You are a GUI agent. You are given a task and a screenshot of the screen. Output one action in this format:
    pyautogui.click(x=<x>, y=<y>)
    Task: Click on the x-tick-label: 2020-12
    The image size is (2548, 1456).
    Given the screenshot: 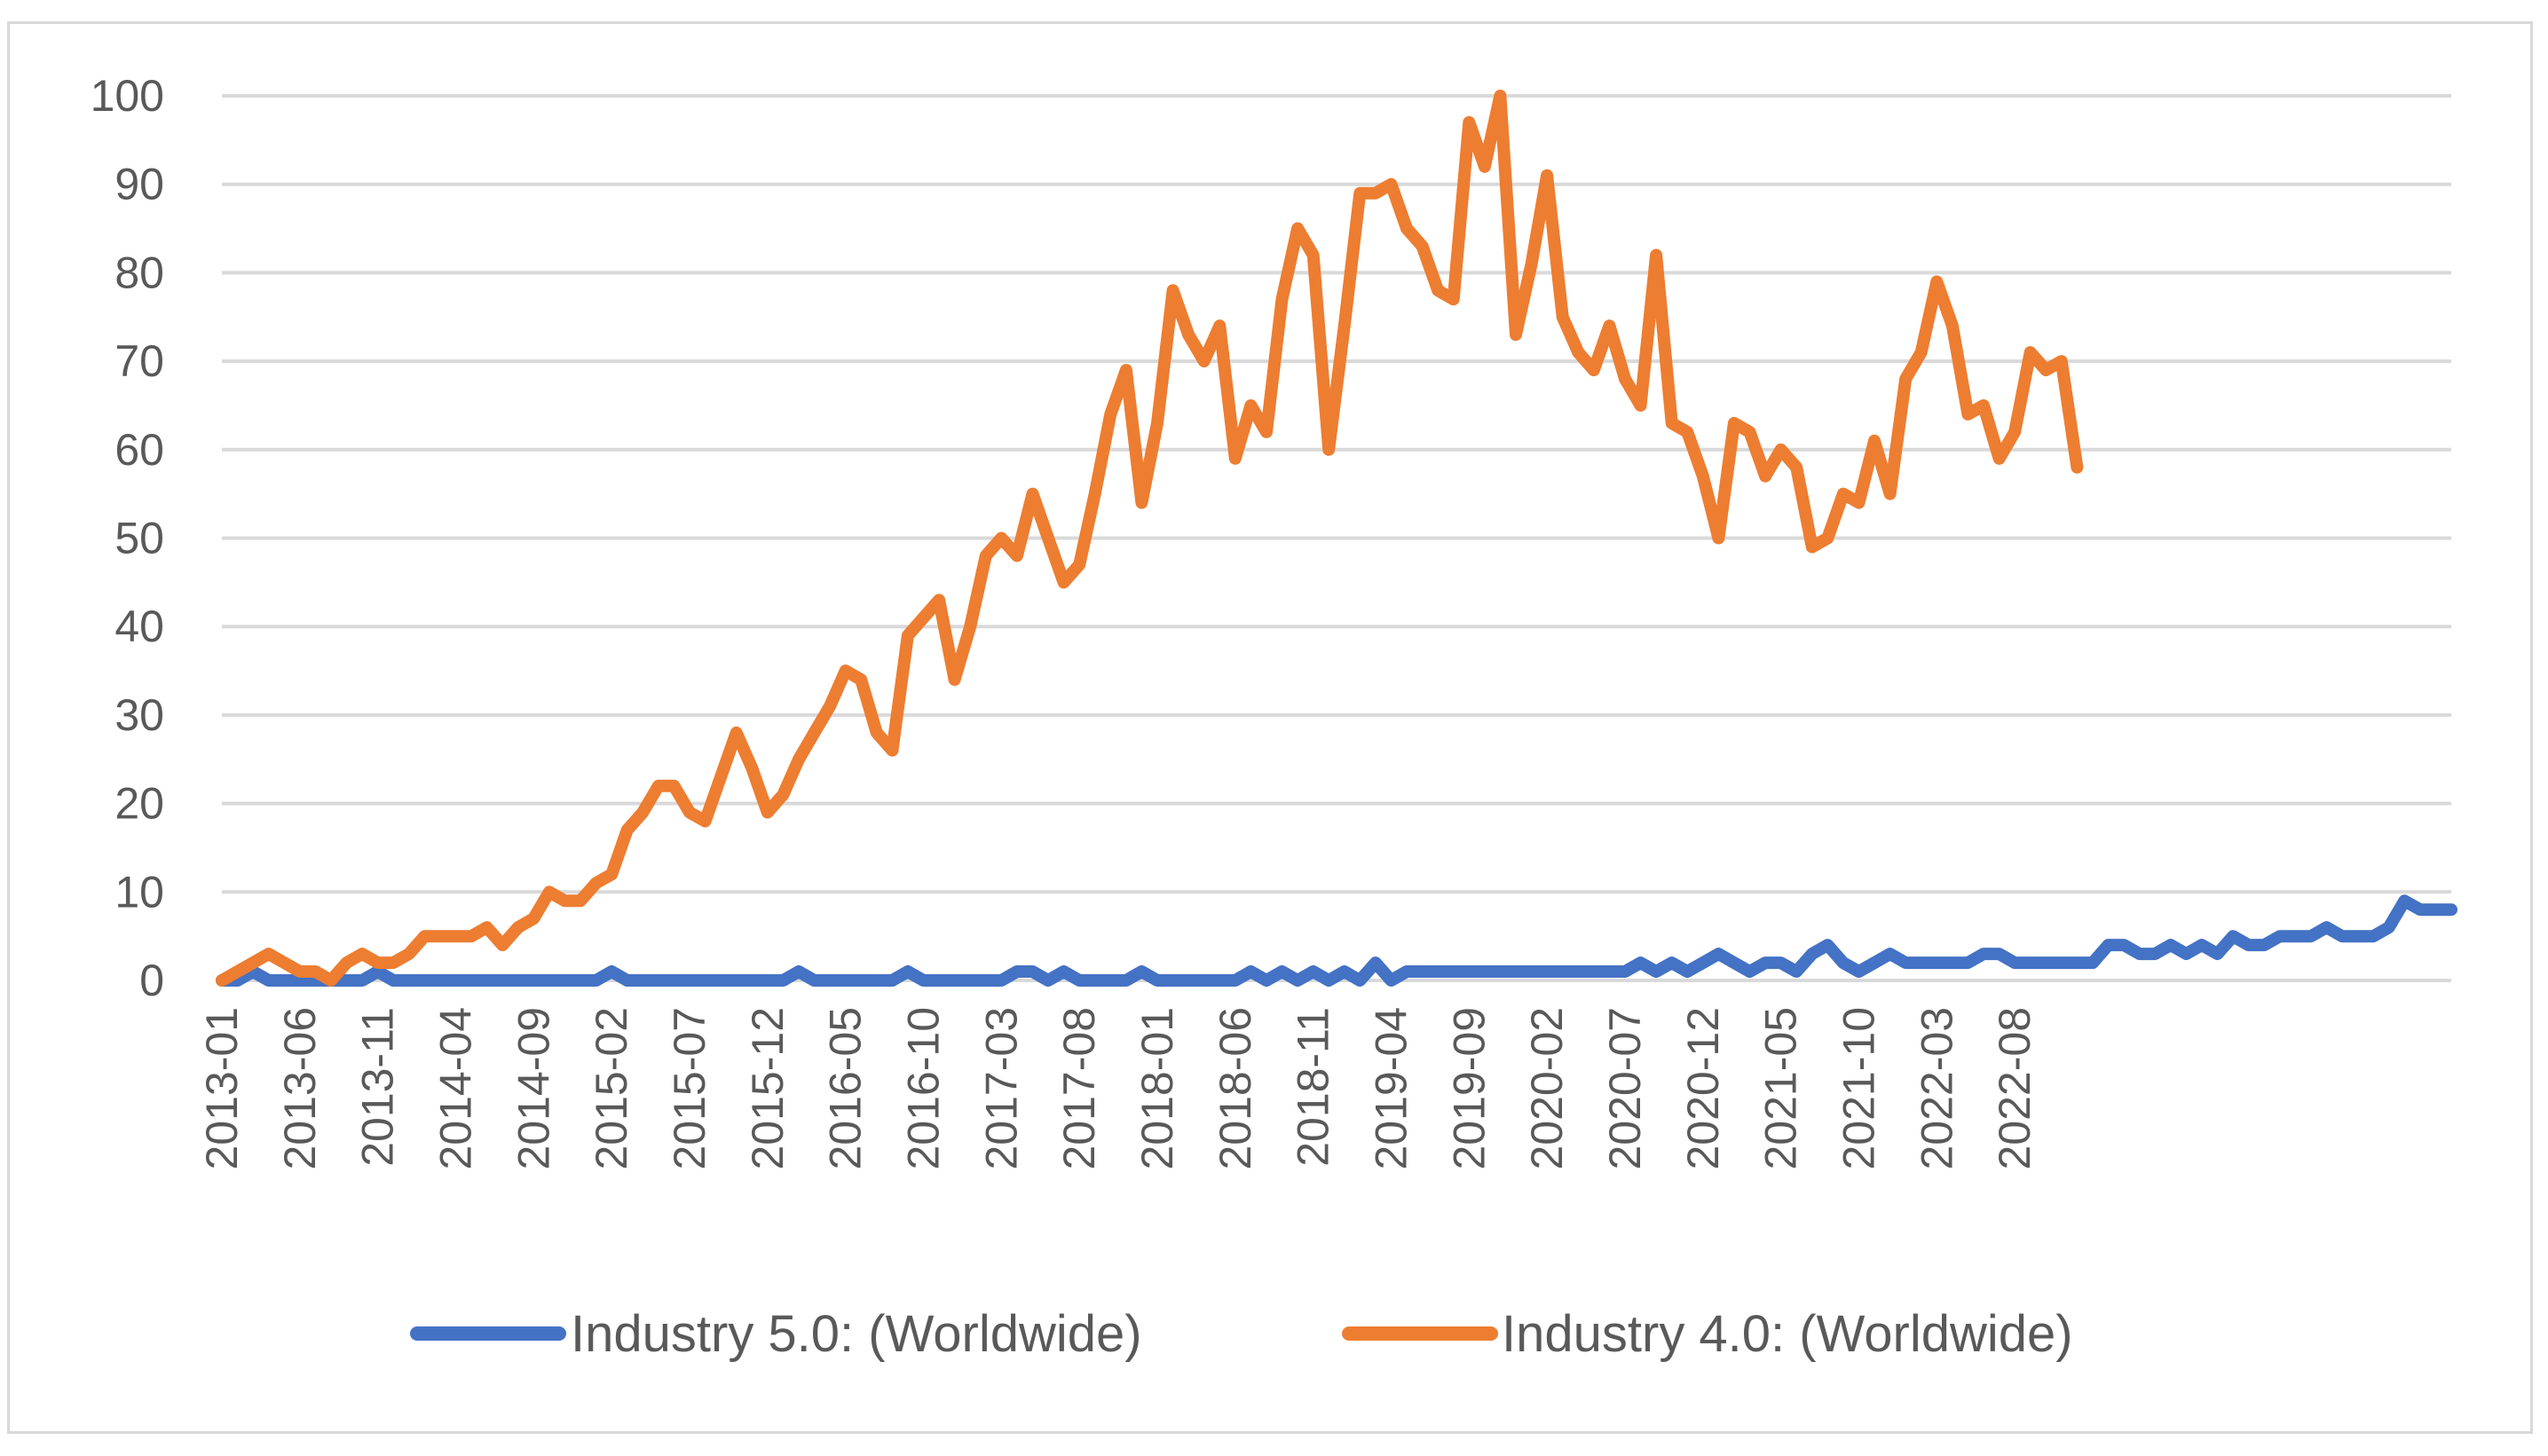 What is the action you would take?
    pyautogui.click(x=1703, y=1088)
    